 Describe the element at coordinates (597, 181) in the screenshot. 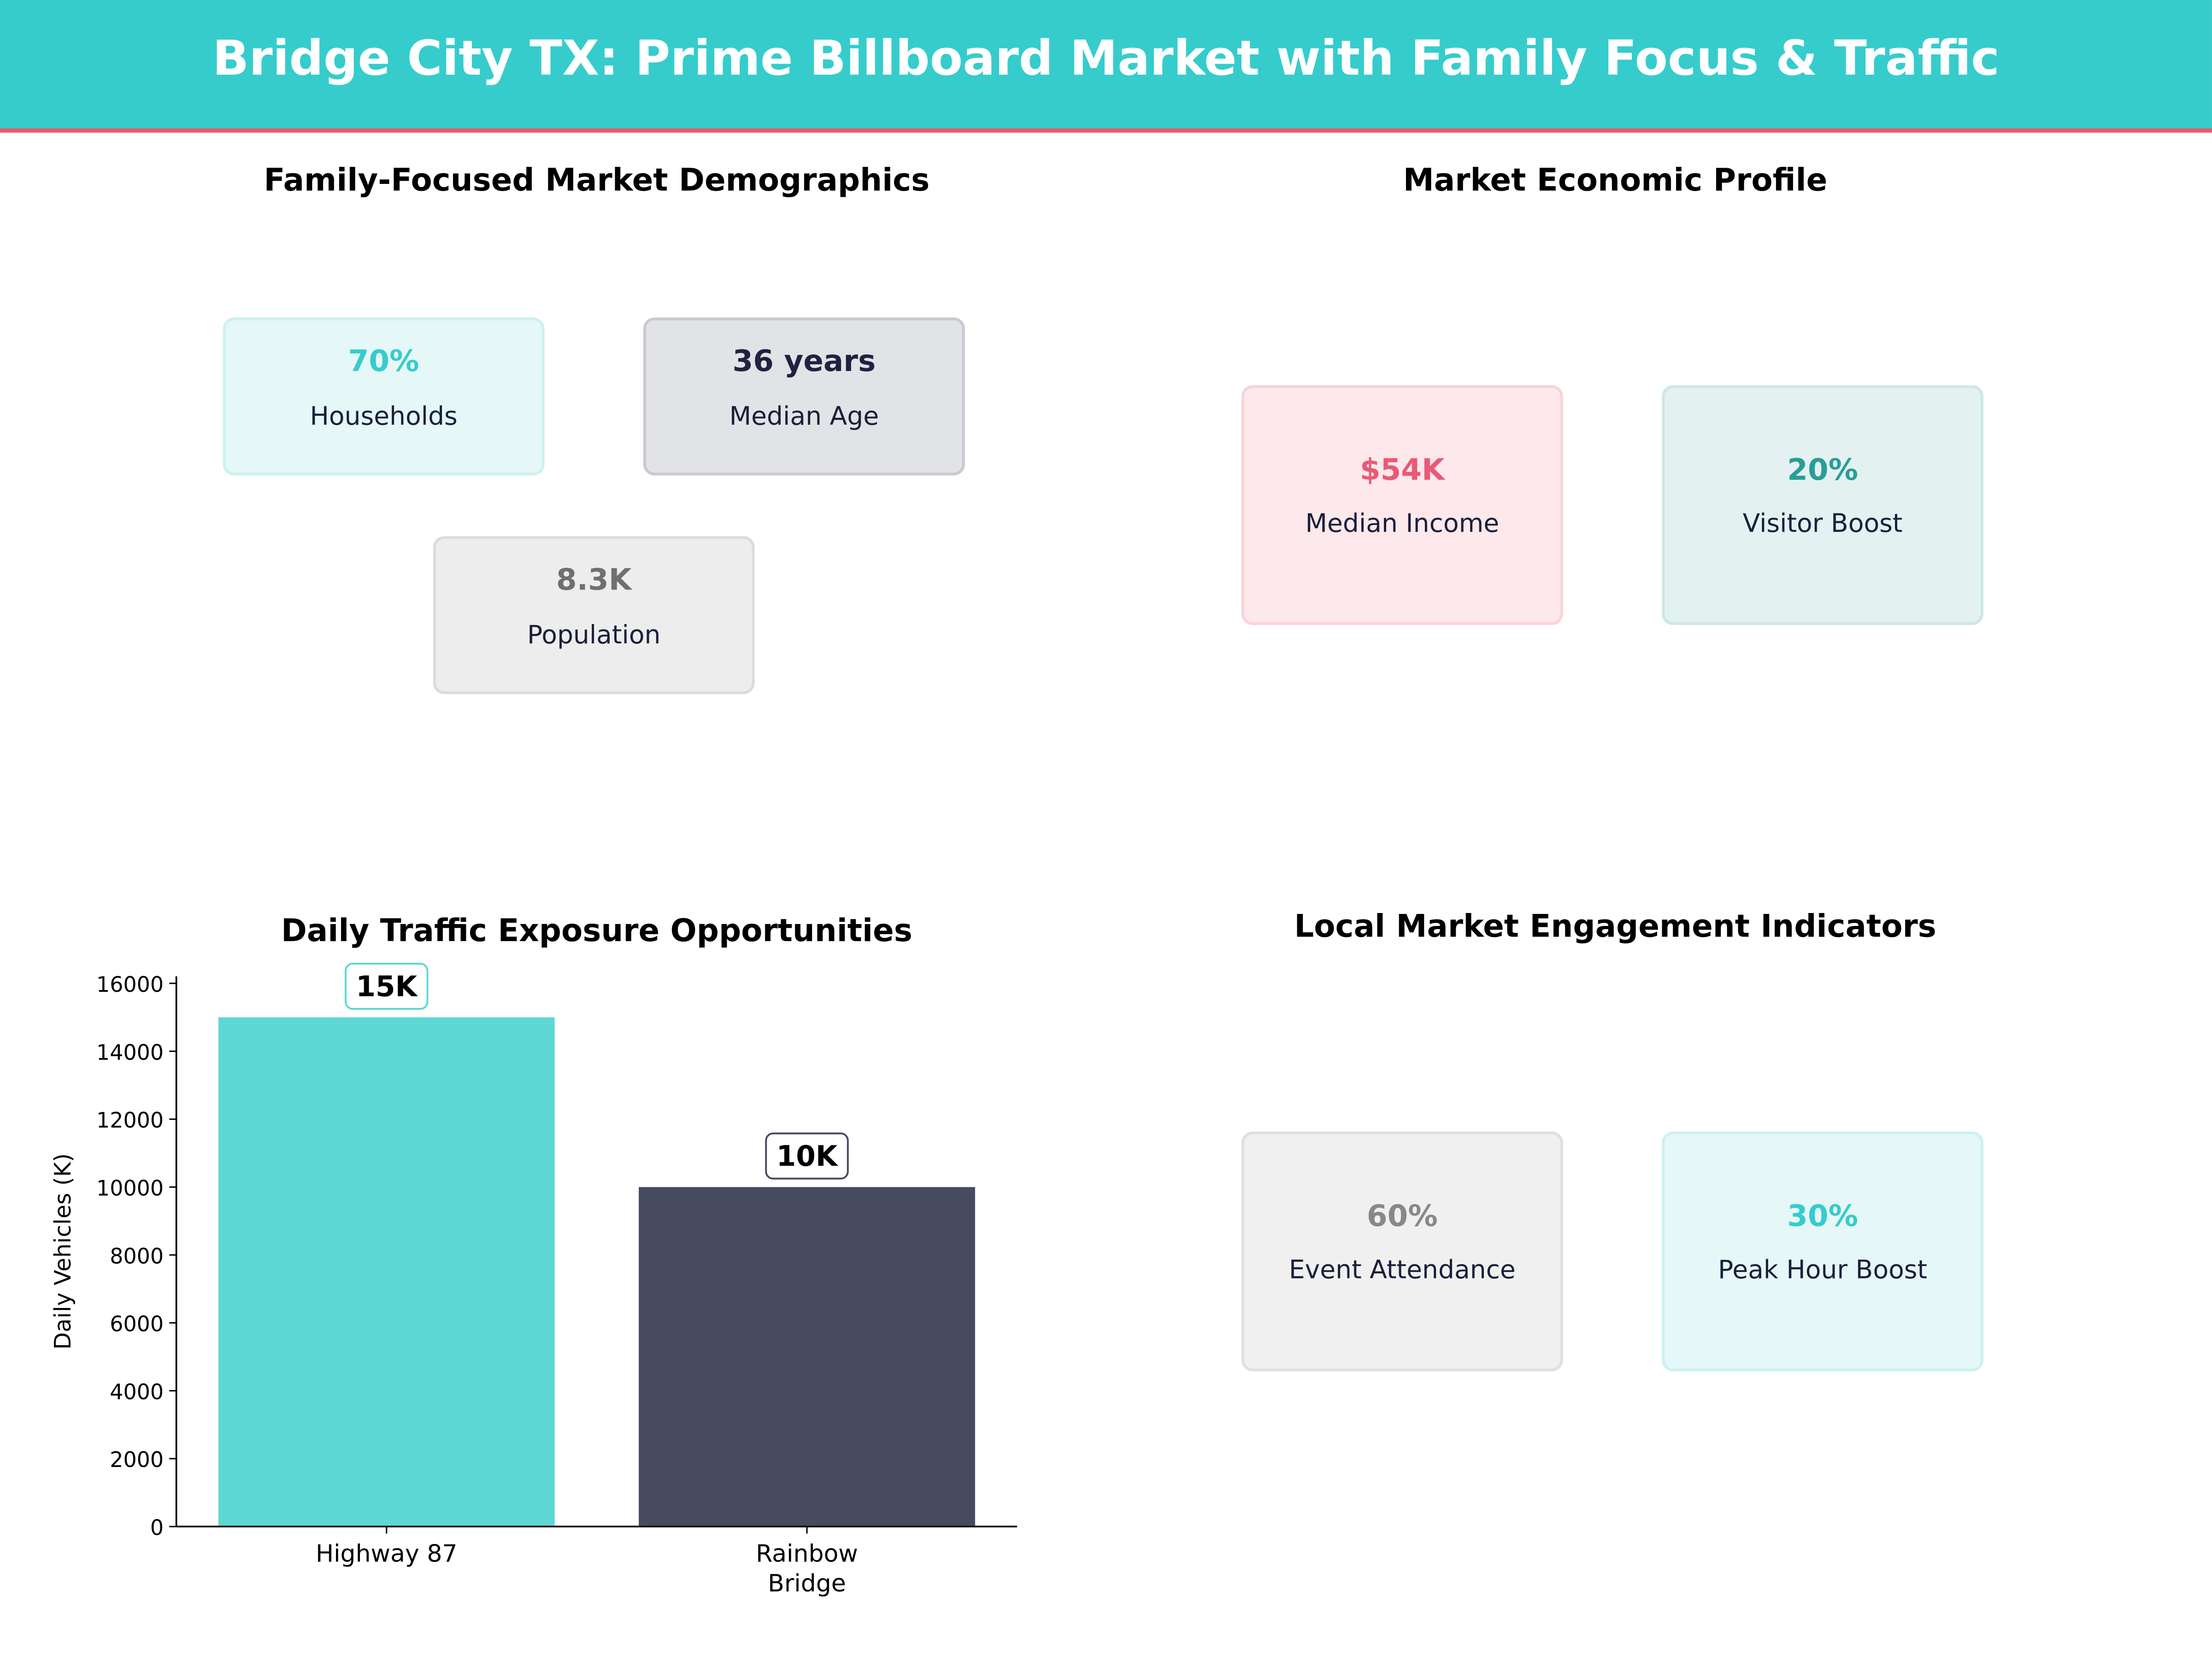

I see `demographics-title: Family-Focused Market Demographics` at that location.